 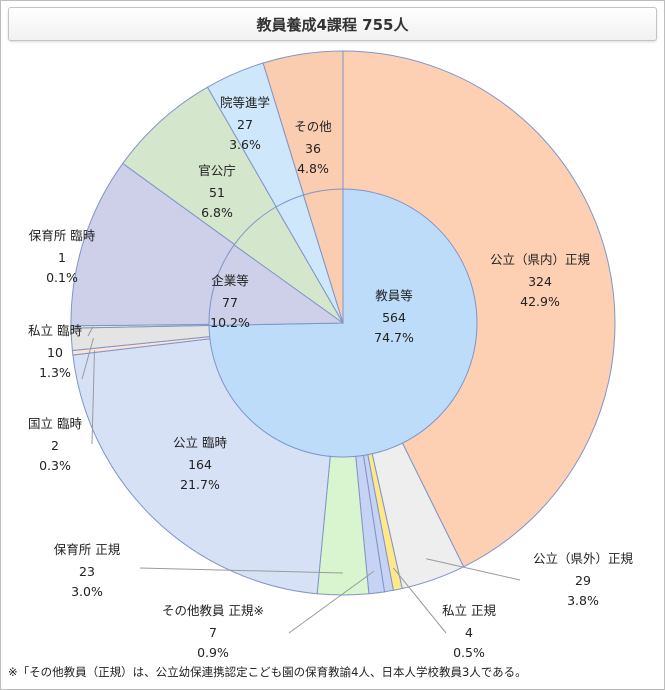 What do you see at coordinates (245, 144) in the screenshot?
I see `inner-percent-3: 3.6%` at bounding box center [245, 144].